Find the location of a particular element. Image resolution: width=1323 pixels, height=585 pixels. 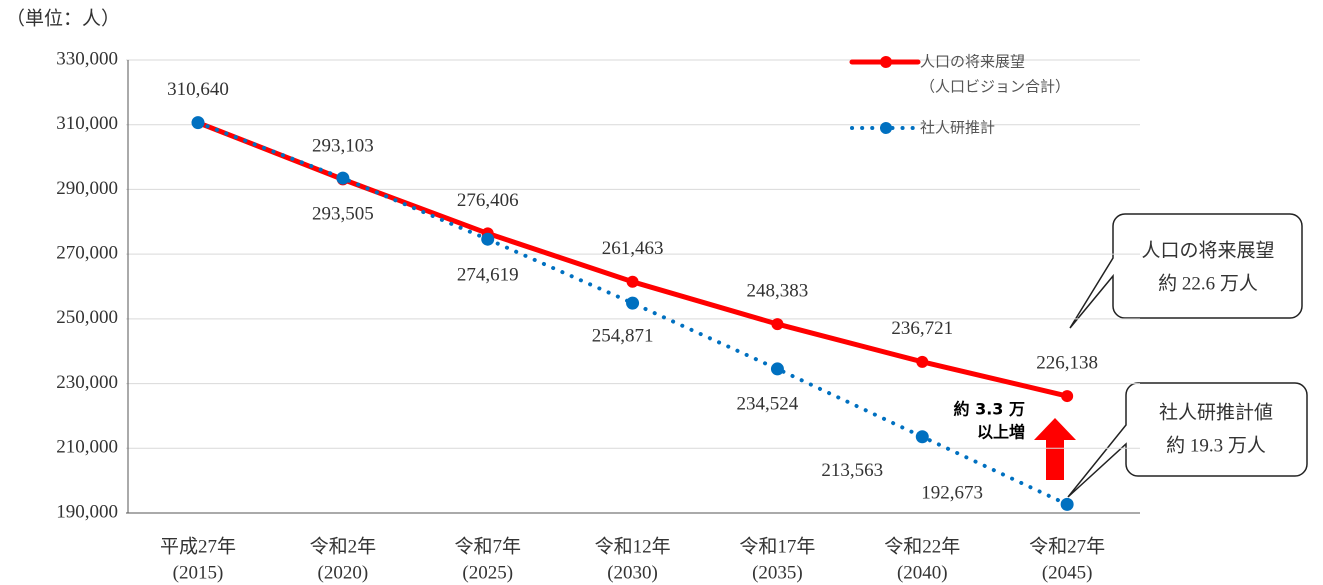

difference-text: 約 3.3 万 is located at coordinates (990, 409).